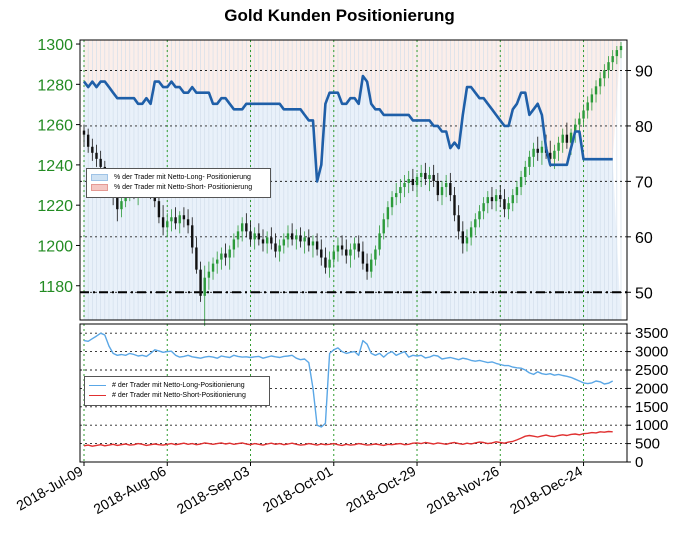  What do you see at coordinates (348, 380) in the screenshot?
I see `net-long-count-line` at bounding box center [348, 380].